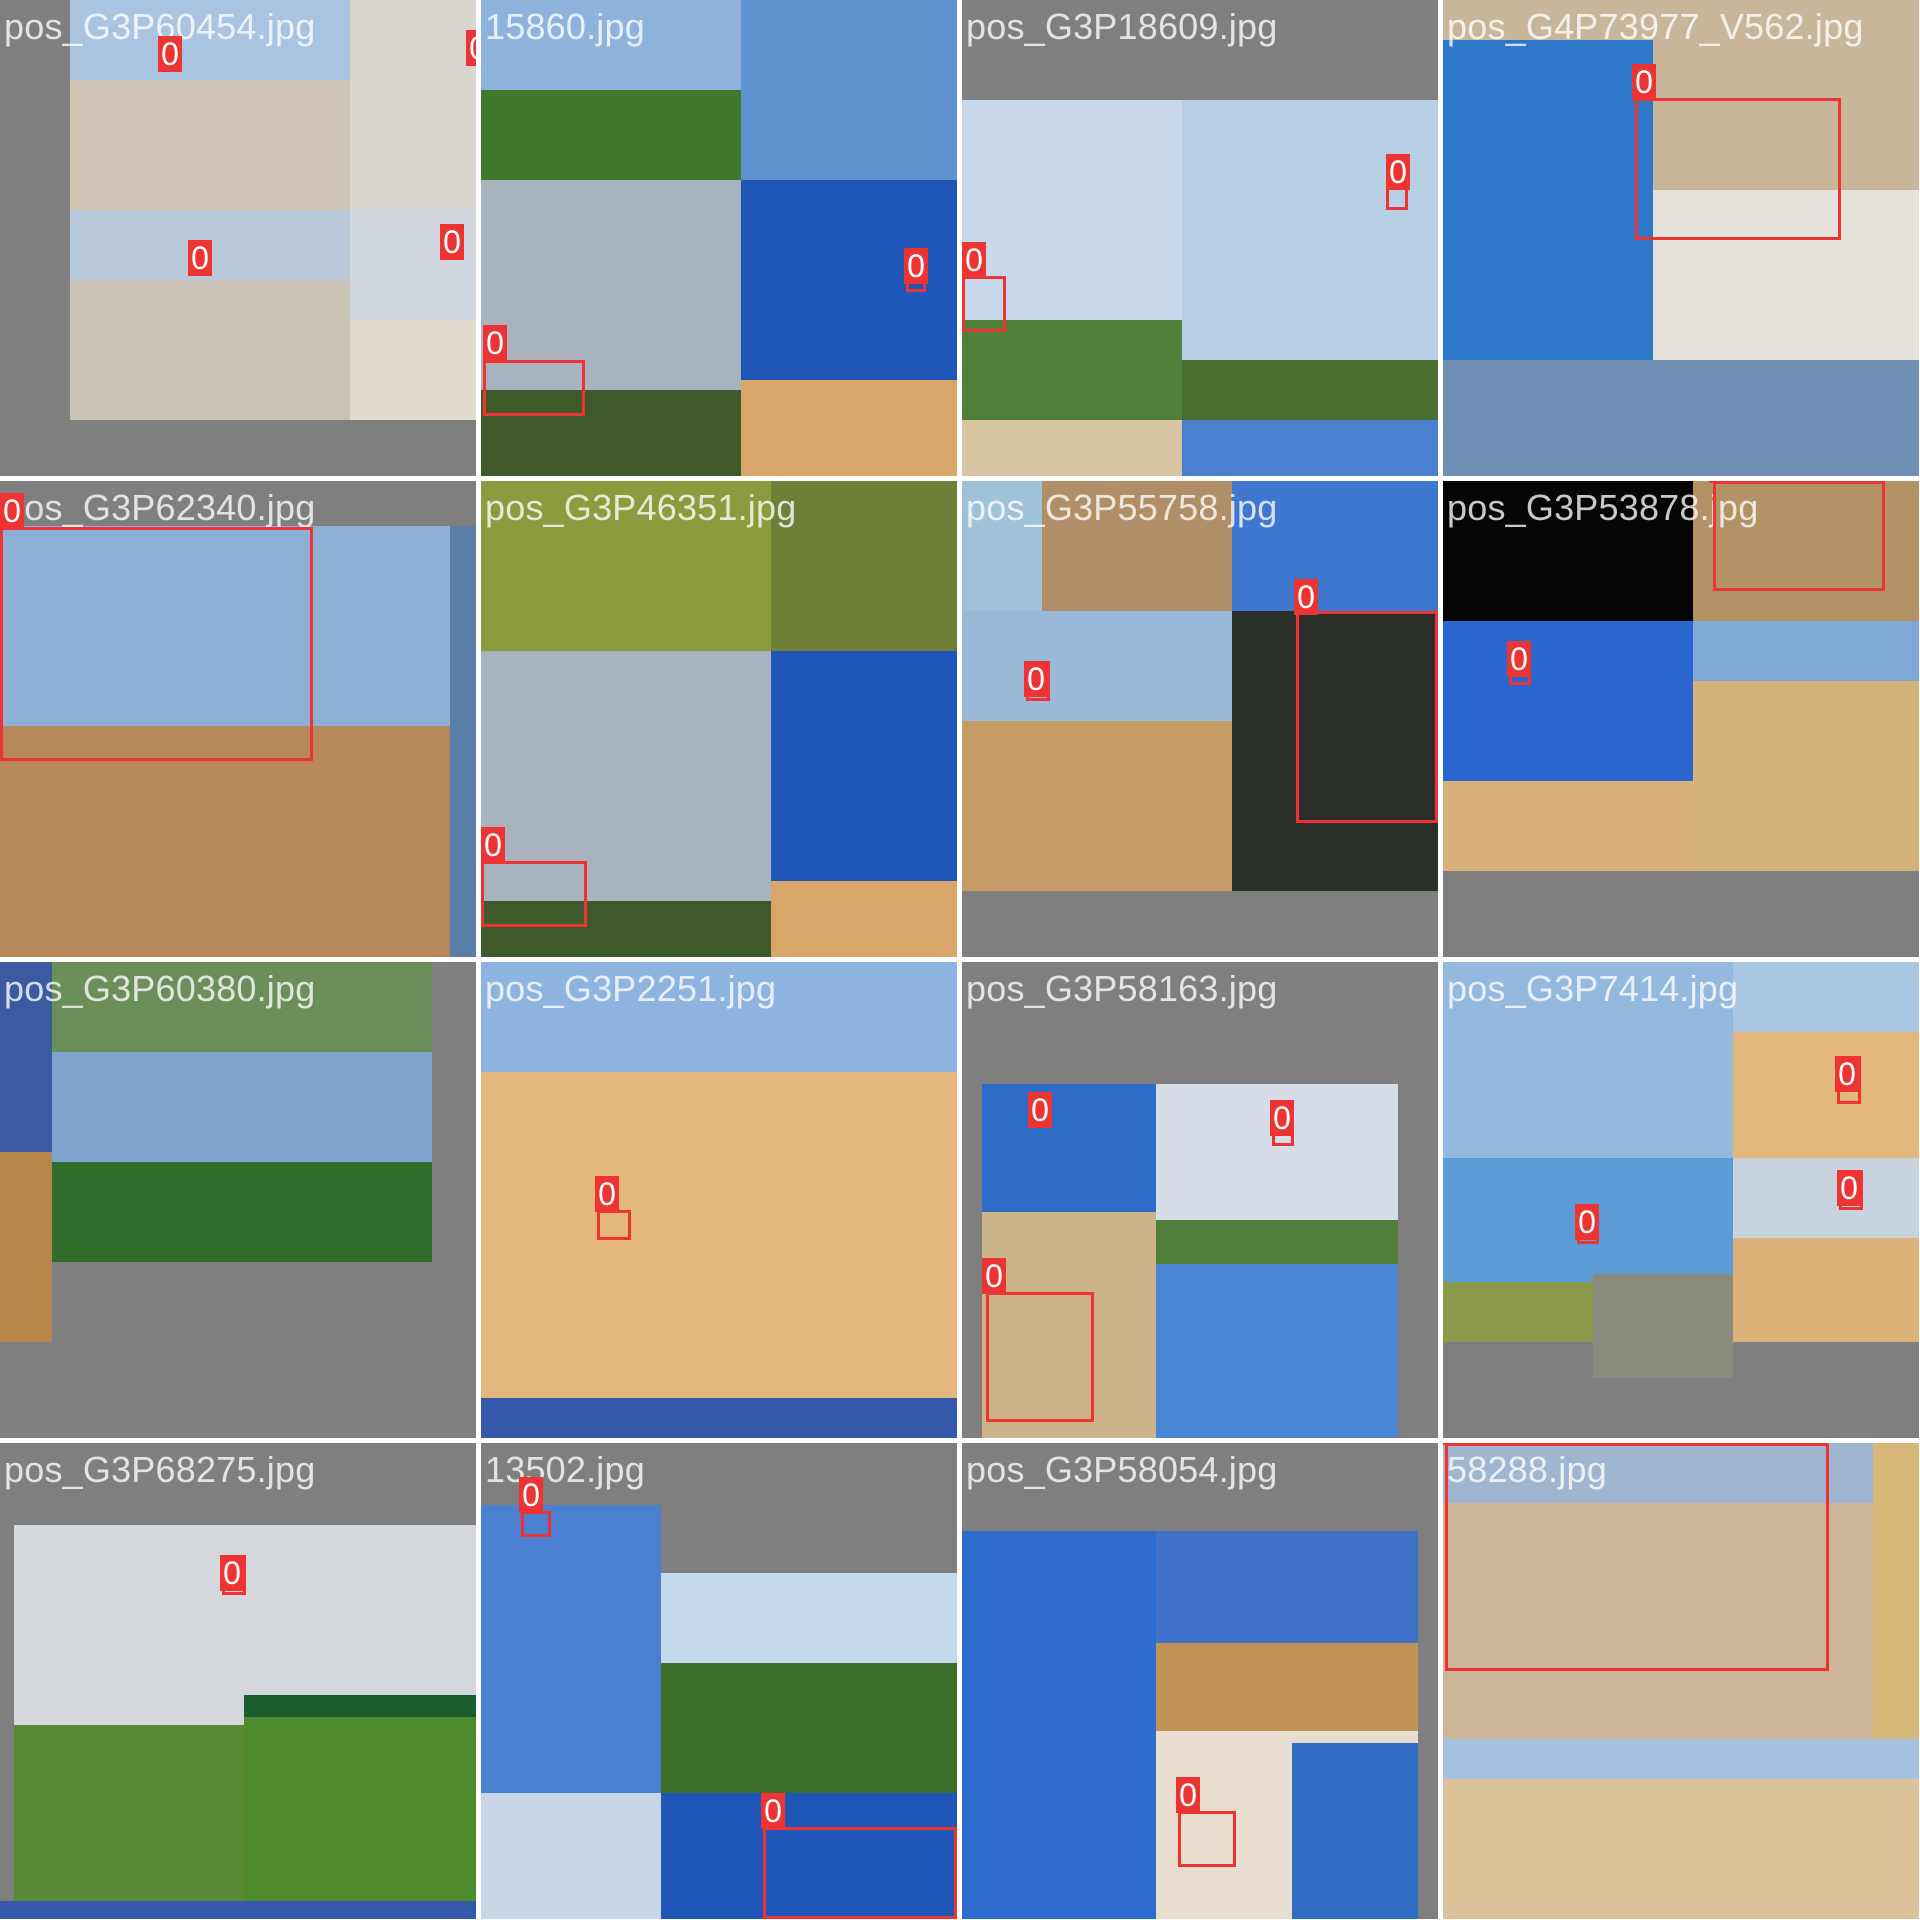 The image size is (1920, 1920). Describe the element at coordinates (1200, 1200) in the screenshot. I see `mosaic-tile: pos_G3P58163.jpg 0 0 0` at that location.